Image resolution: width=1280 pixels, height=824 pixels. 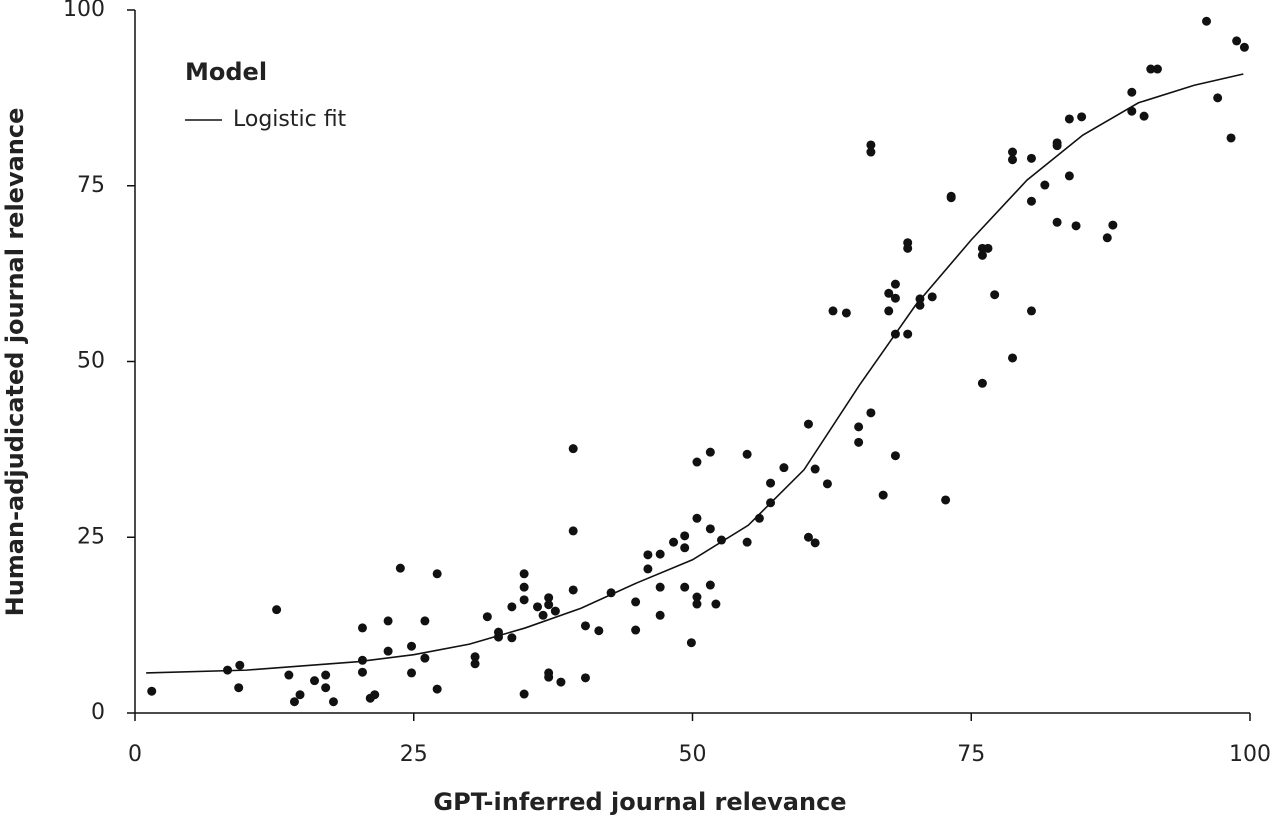 I want to click on y-tick-label: 0, so click(x=98, y=712).